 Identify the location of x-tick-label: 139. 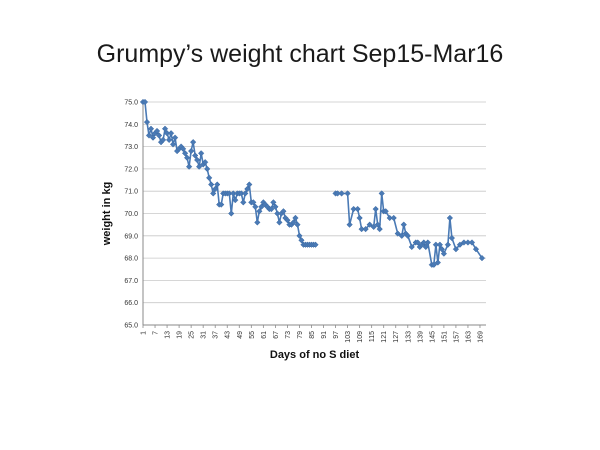
(420, 337).